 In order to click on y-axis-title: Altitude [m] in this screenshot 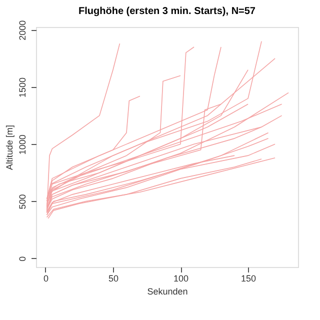, I will do `click(9, 147)`.